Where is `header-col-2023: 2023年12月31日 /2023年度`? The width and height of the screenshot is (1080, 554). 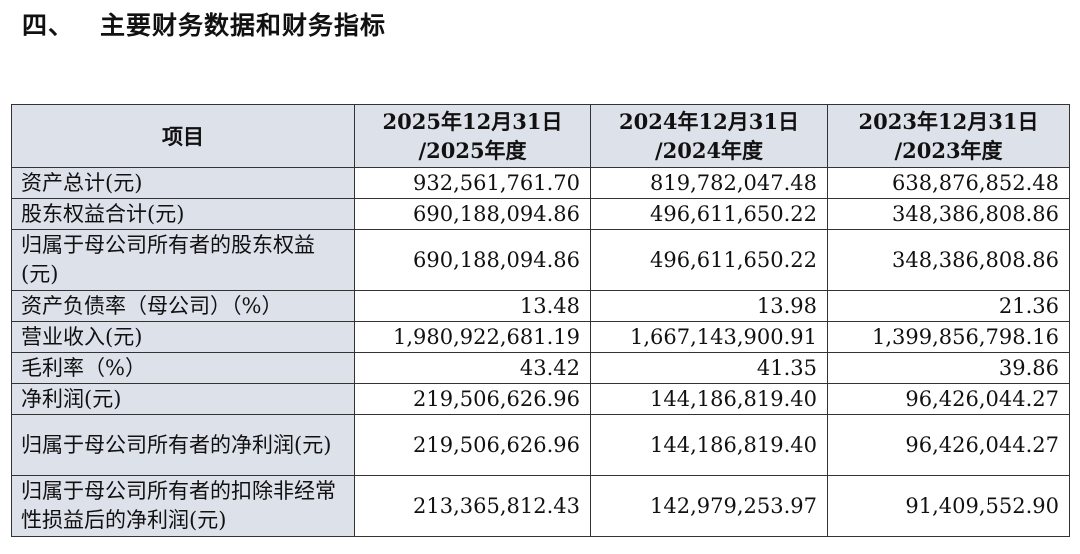 header-col-2023: 2023年12月31日 /2023年度 is located at coordinates (948, 136).